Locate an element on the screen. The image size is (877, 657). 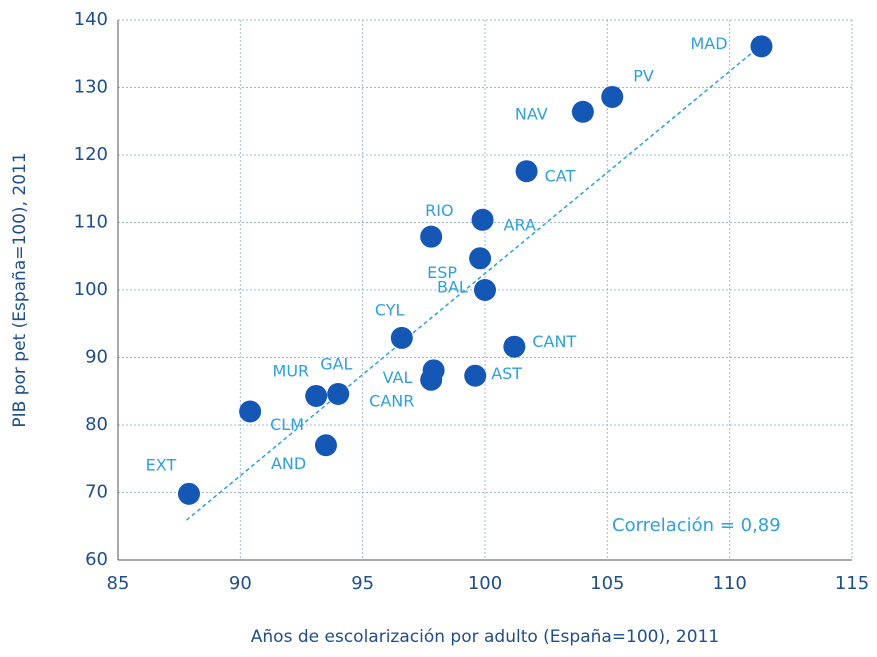
x-tick-label: 105 is located at coordinates (607, 583).